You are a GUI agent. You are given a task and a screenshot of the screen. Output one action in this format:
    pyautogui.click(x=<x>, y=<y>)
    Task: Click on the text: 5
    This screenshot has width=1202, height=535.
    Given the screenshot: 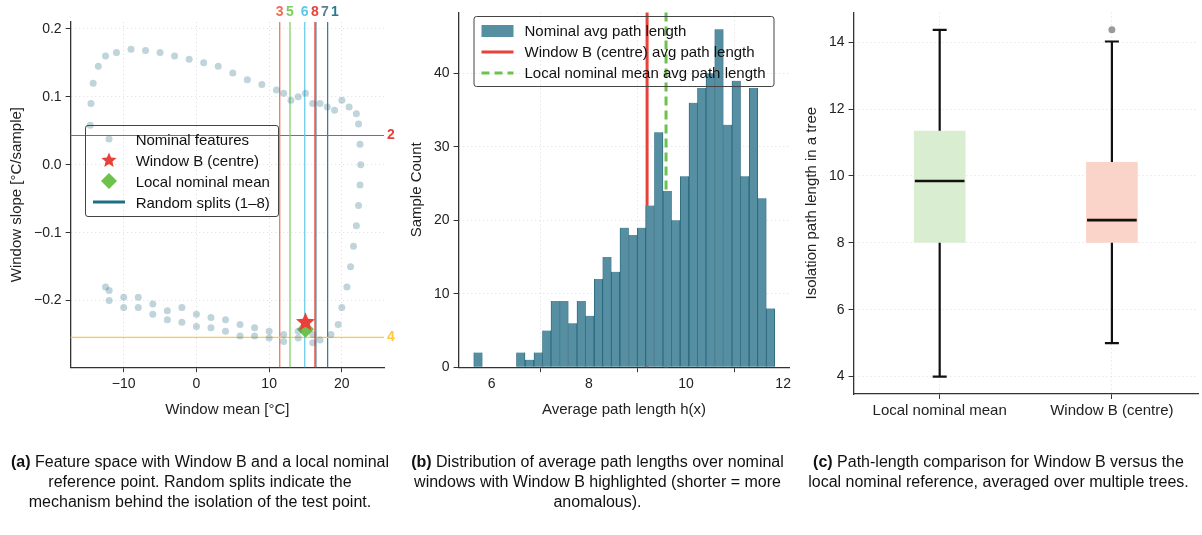 What is the action you would take?
    pyautogui.click(x=290, y=10)
    